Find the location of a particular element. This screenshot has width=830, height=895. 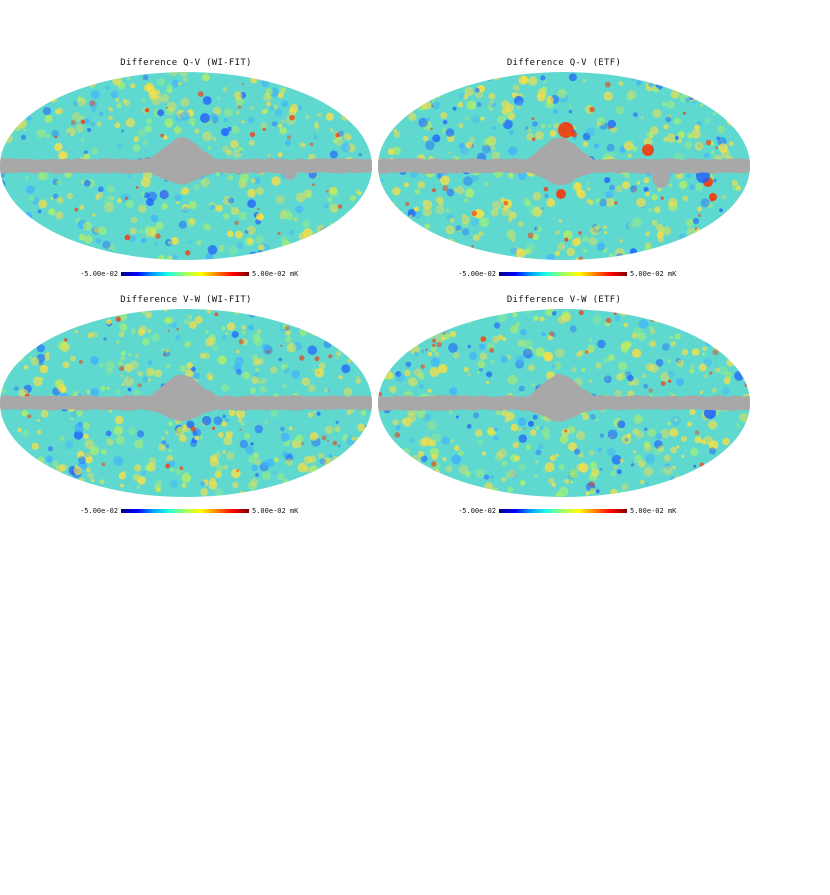

panel-title: Difference Q-V (WI-FIT) is located at coordinates (186, 63).